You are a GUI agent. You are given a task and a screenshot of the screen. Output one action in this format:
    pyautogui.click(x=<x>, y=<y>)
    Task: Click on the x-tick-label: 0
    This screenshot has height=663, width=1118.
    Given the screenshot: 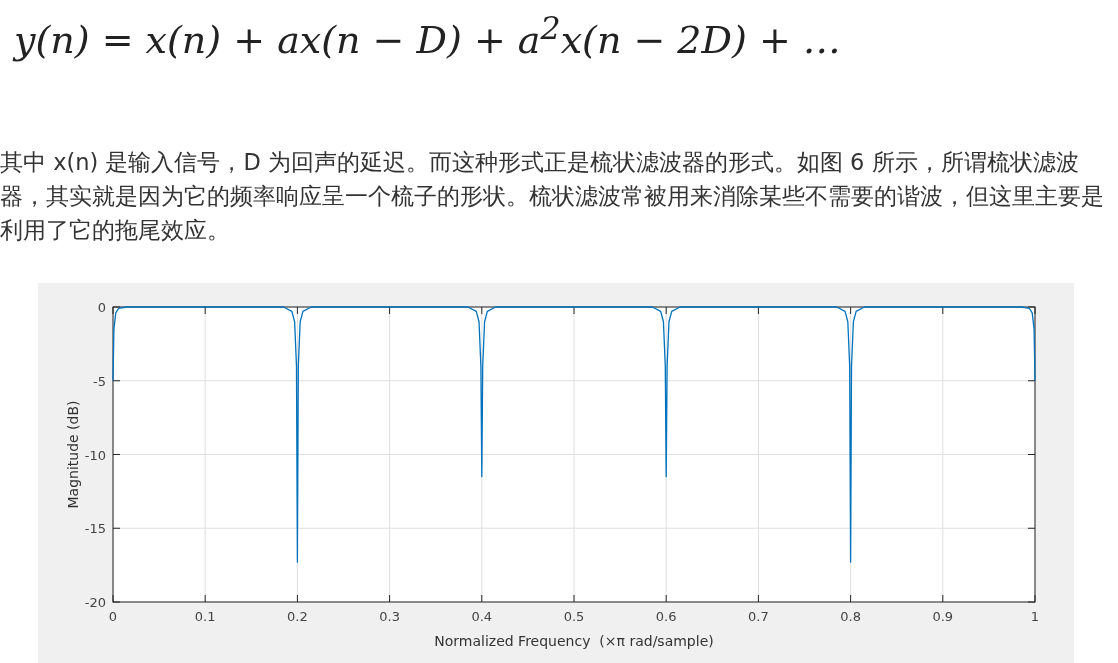 What is the action you would take?
    pyautogui.click(x=113, y=616)
    